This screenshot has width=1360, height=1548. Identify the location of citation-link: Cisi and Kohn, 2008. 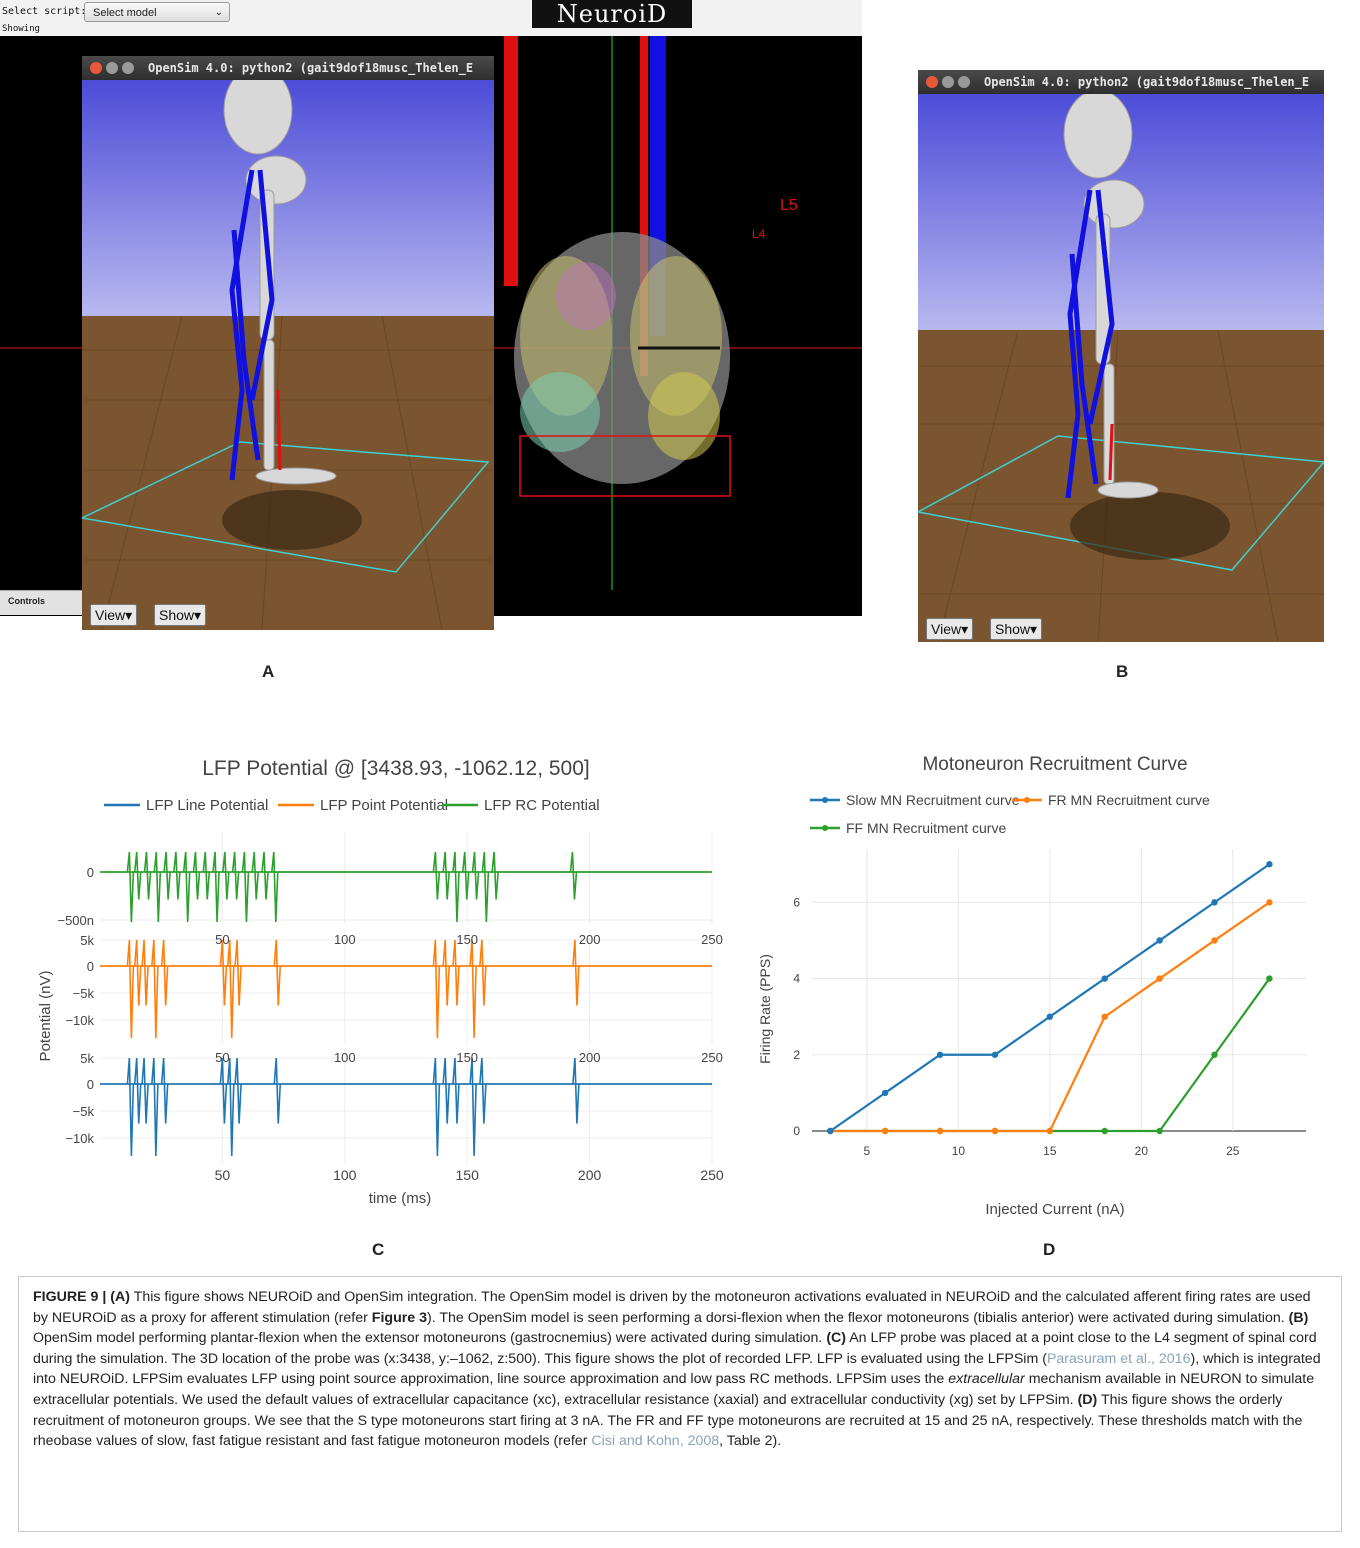
(655, 1441).